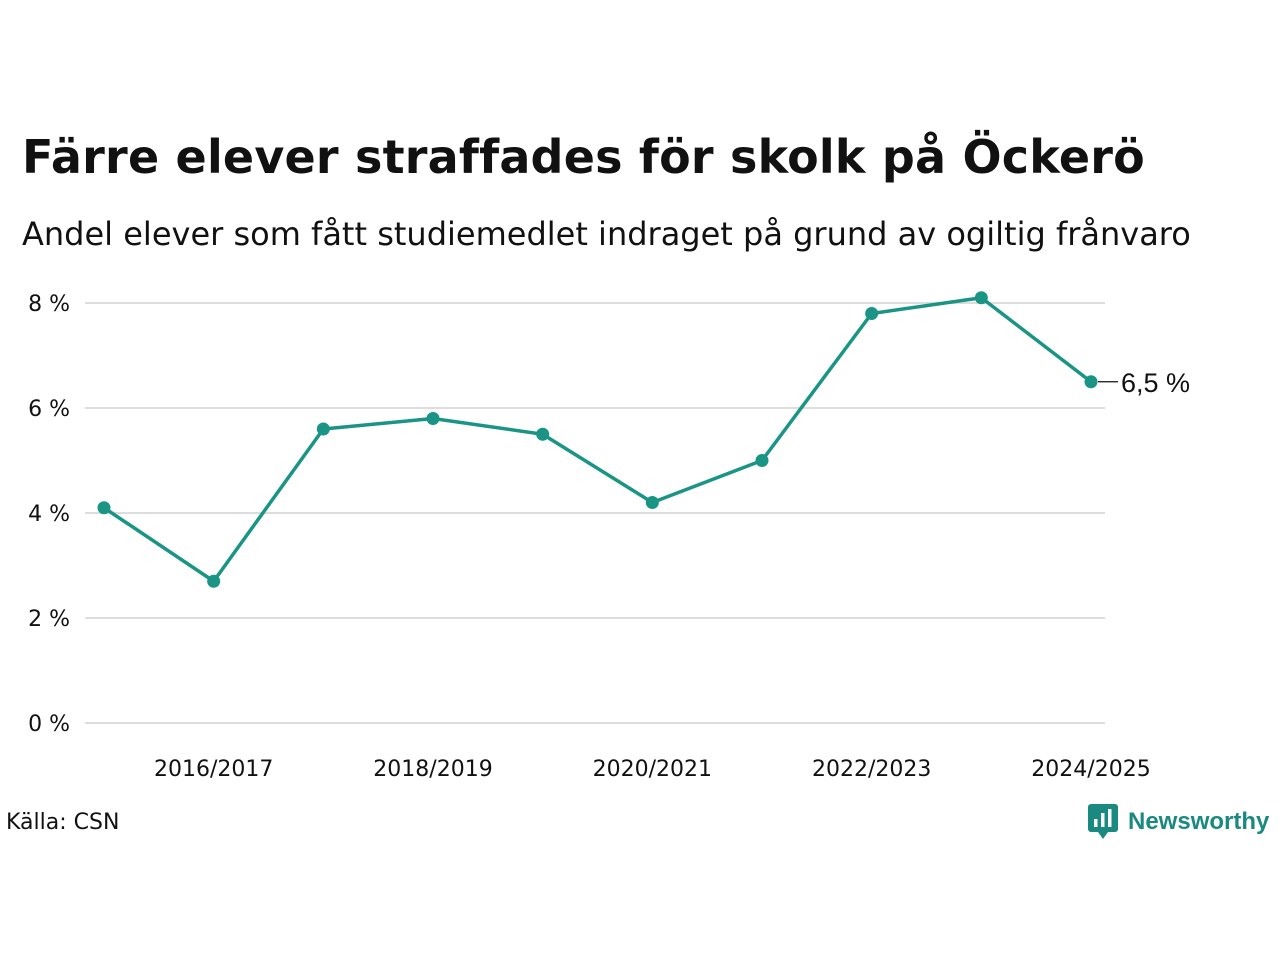 The image size is (1280, 960). What do you see at coordinates (49, 619) in the screenshot?
I see `y-tick-label: 2 %` at bounding box center [49, 619].